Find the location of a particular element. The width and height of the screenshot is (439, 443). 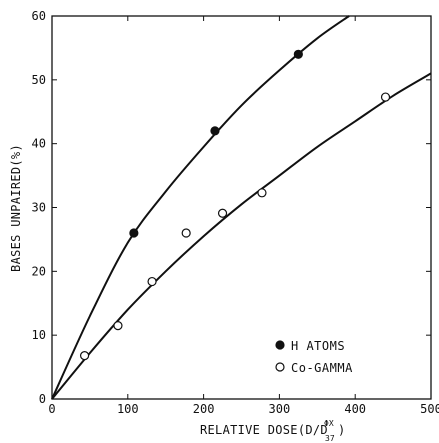

x-axis-label-close: ) is located at coordinates (342, 430).